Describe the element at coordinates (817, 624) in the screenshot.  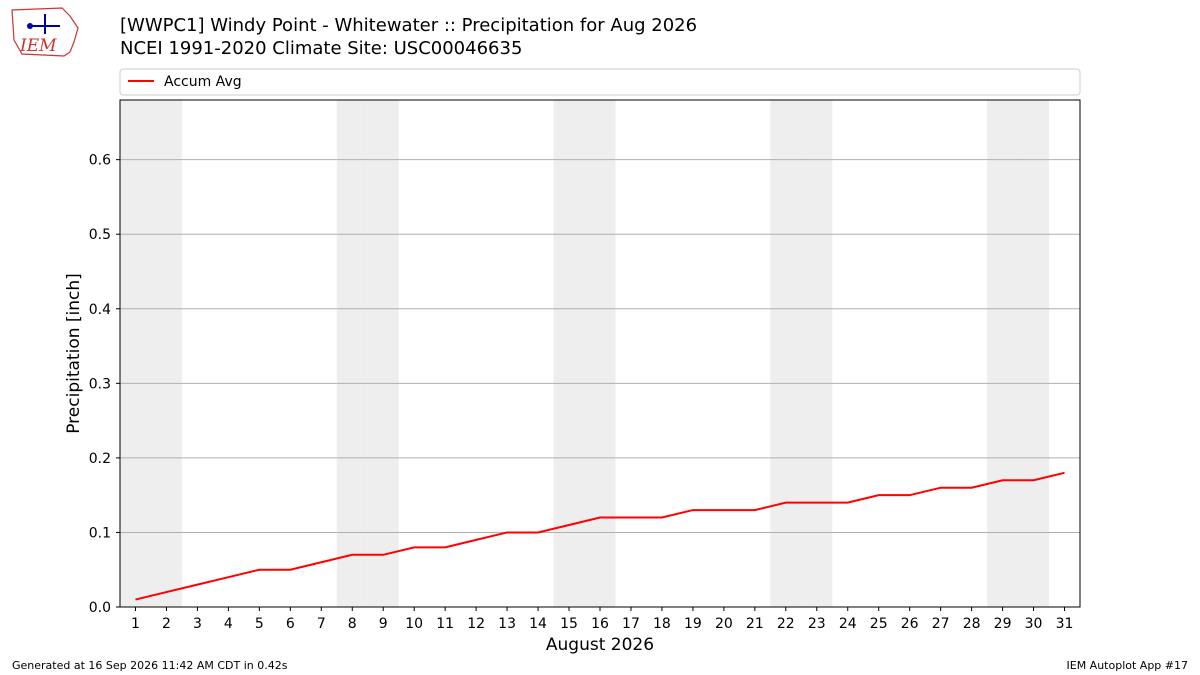
I see `x-tick-label: 23` at that location.